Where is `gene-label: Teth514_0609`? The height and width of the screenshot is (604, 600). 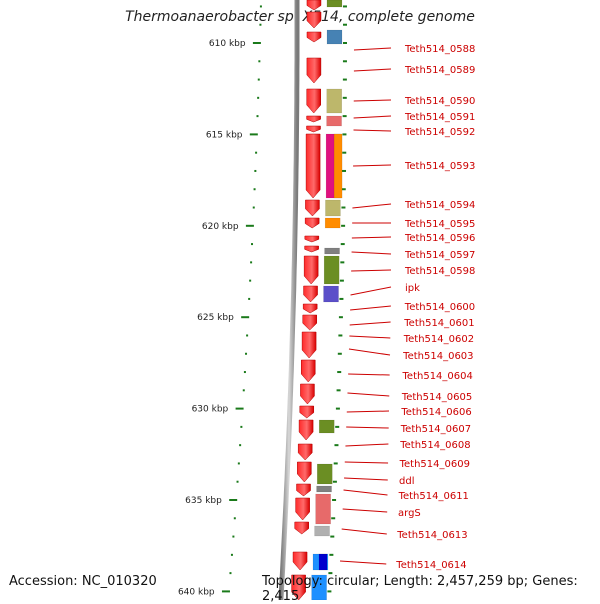
gene-label: Teth514_0609 is located at coordinates (434, 464).